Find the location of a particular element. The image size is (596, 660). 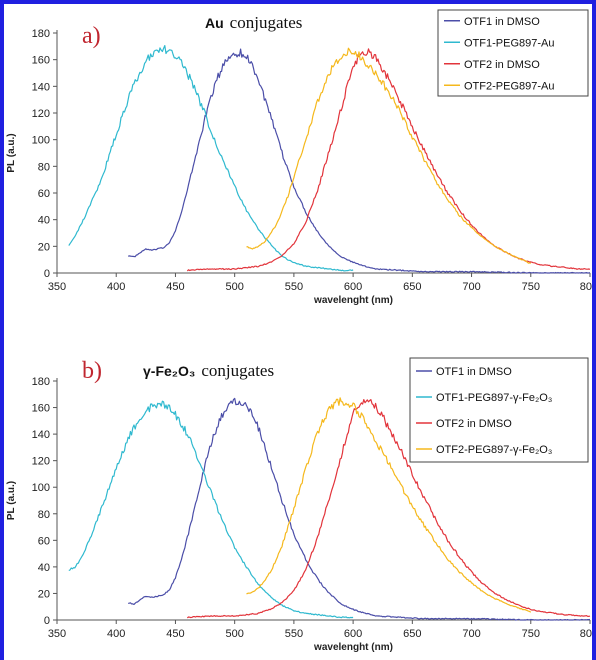

chart-title: Au conjugates is located at coordinates (253, 22).